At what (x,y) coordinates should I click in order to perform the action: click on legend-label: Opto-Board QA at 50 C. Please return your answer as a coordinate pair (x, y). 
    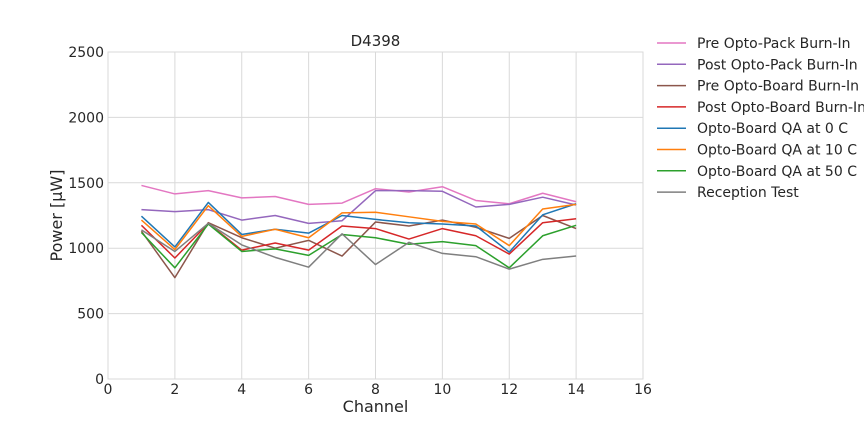
    Looking at the image, I should click on (777, 172).